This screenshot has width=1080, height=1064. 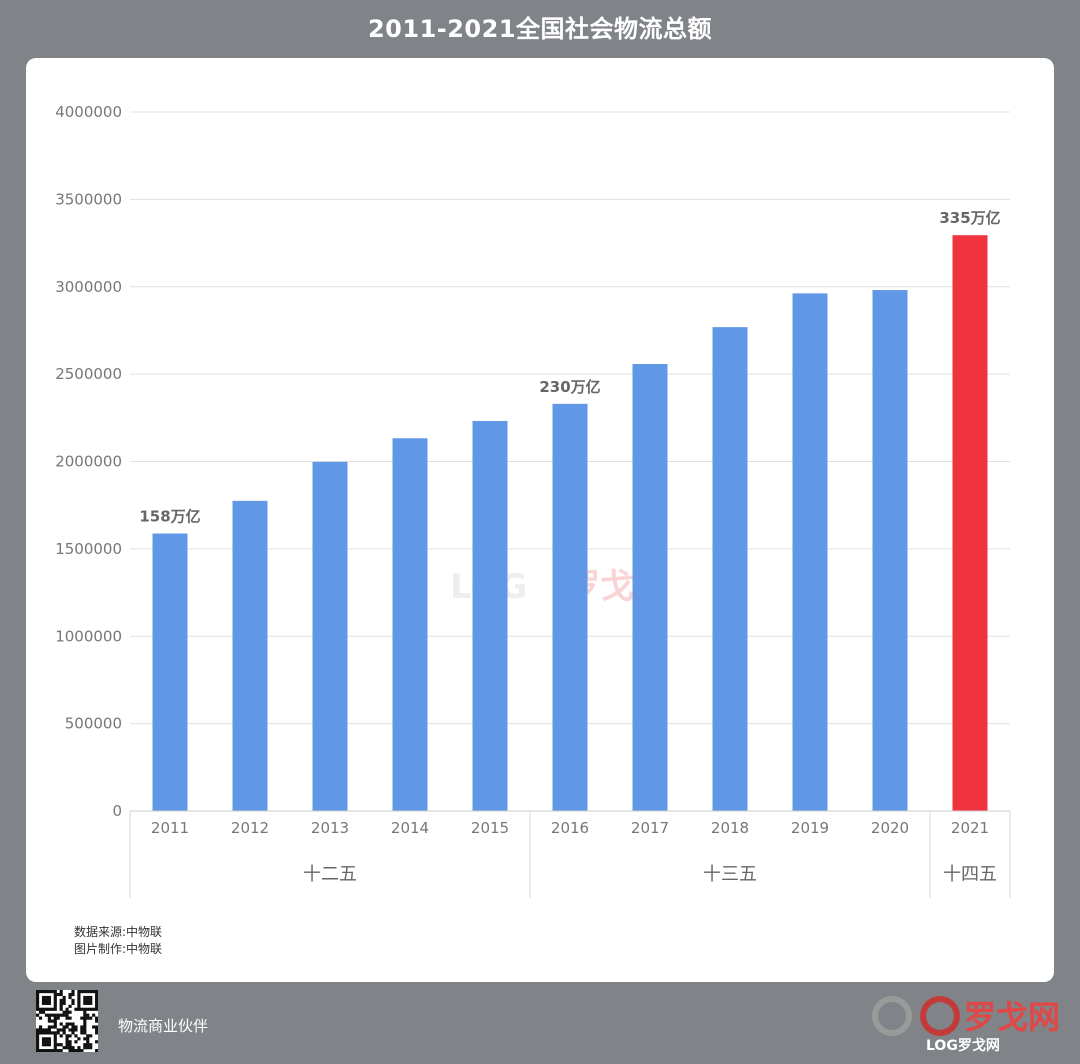 What do you see at coordinates (88, 636) in the screenshot?
I see `y-tick-label: 1000000` at bounding box center [88, 636].